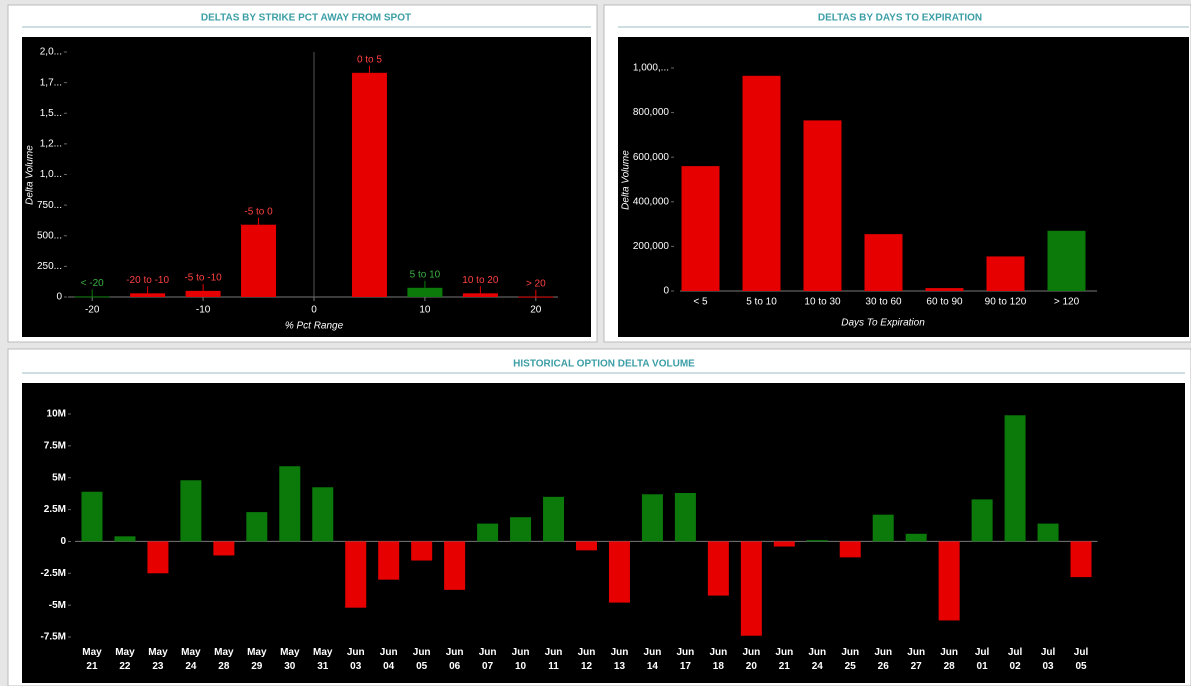  Describe the element at coordinates (314, 310) in the screenshot. I see `x-tick-label: 0` at that location.